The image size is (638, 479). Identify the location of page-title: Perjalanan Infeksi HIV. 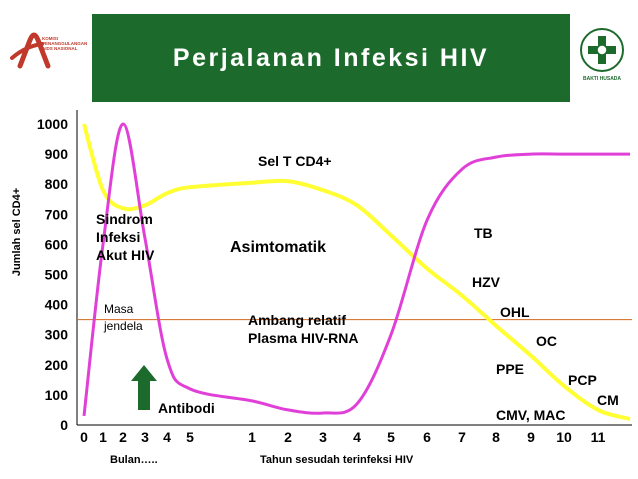
(331, 58).